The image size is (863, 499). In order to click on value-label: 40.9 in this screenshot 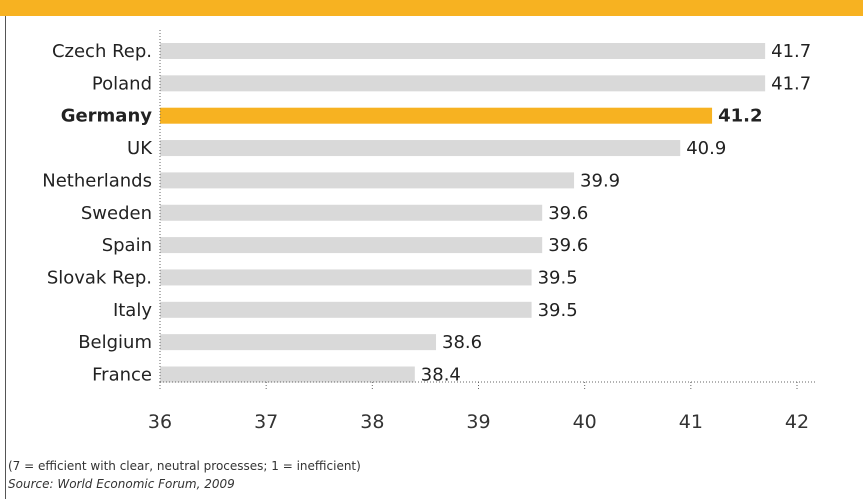, I will do `click(706, 148)`.